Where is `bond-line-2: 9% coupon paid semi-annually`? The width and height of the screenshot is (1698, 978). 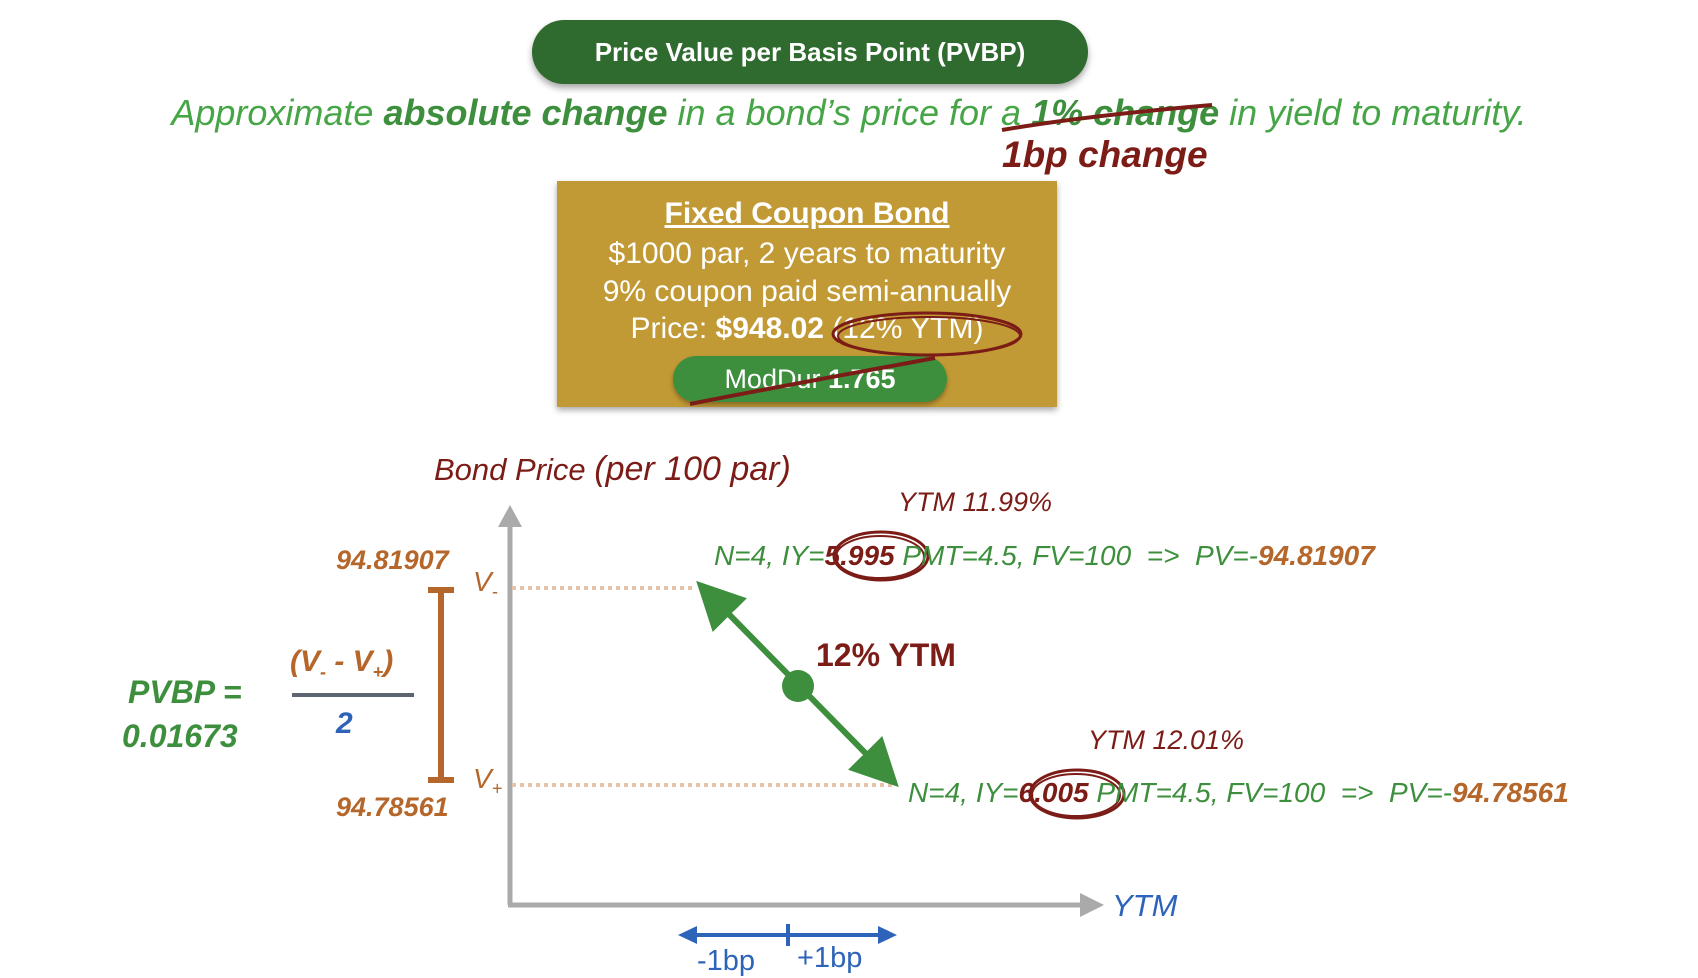 bond-line-2: 9% coupon paid semi-annually is located at coordinates (807, 291).